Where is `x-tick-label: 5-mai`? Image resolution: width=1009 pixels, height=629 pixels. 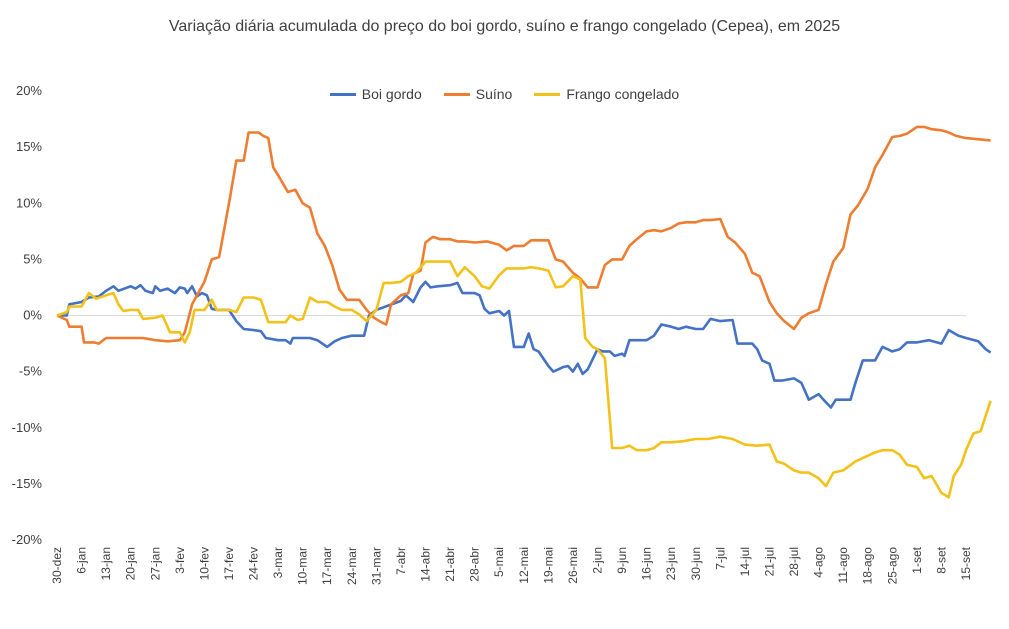
x-tick-label: 5-mai is located at coordinates (499, 562).